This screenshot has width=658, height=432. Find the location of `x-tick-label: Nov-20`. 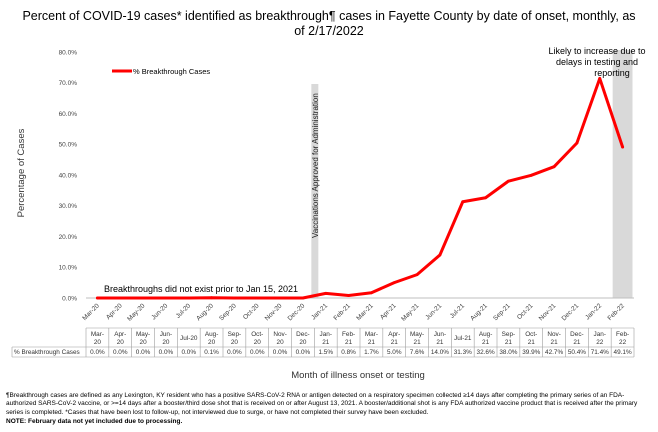

x-tick-label: Nov-20 is located at coordinates (274, 312).